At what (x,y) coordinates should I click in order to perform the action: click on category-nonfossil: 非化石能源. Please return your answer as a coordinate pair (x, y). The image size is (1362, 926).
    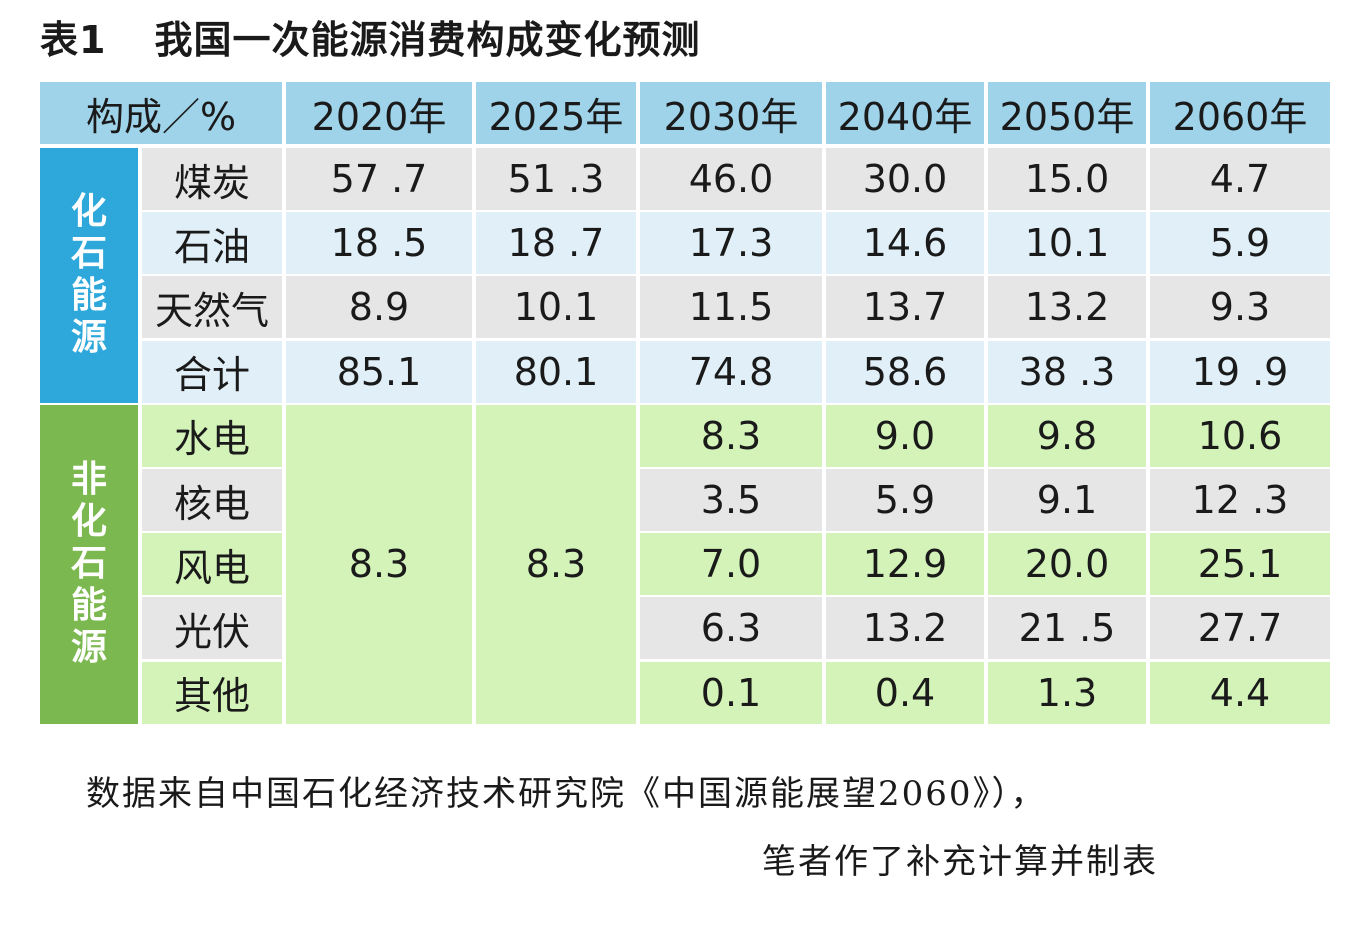
    Looking at the image, I should click on (89, 564).